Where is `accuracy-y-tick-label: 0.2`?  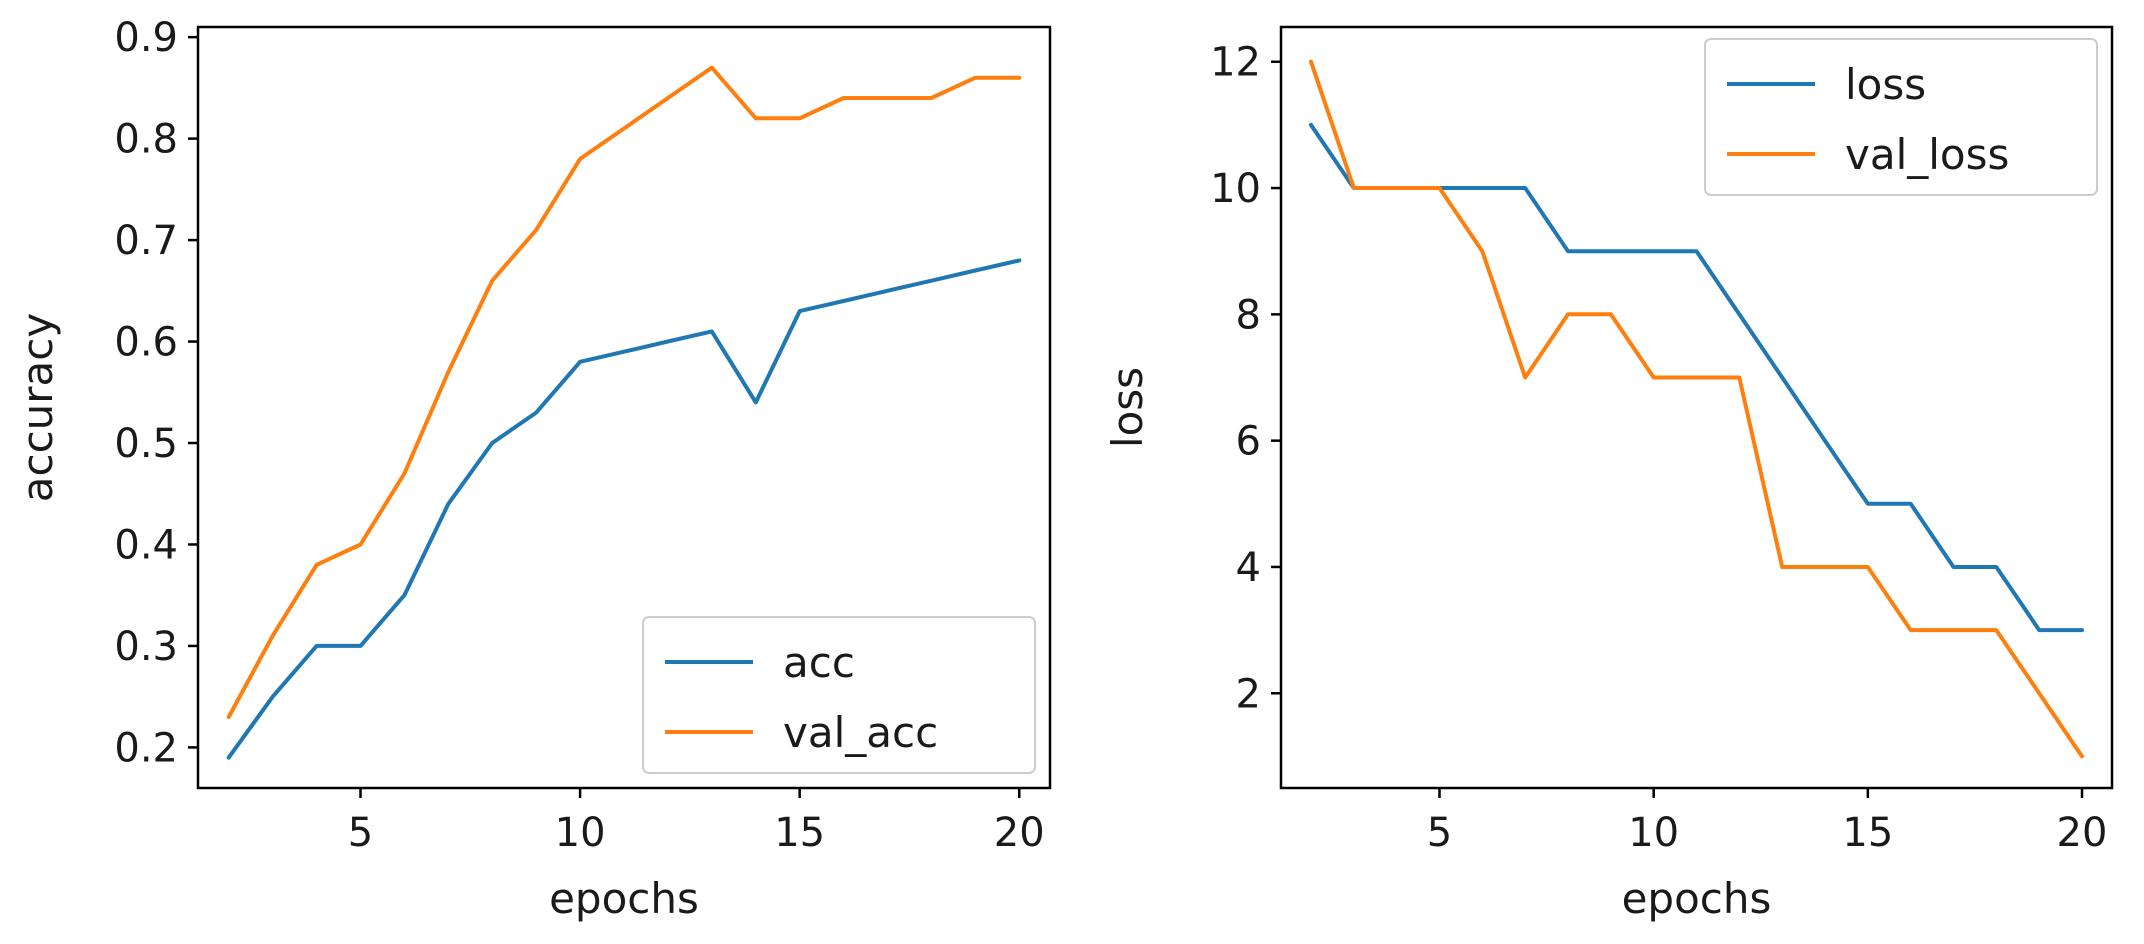 accuracy-y-tick-label: 0.2 is located at coordinates (146, 748).